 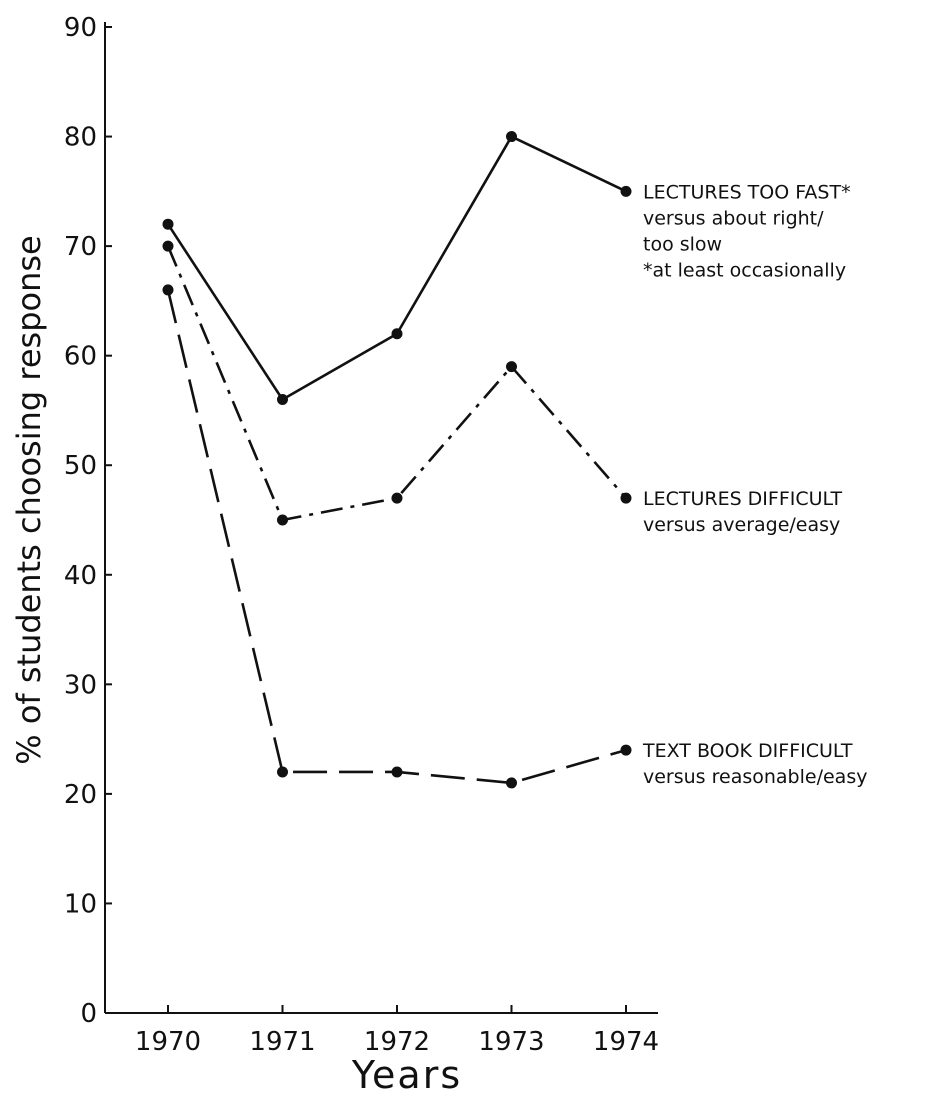 What do you see at coordinates (743, 499) in the screenshot?
I see `series-label-title: LECTURES DIFFICULT` at bounding box center [743, 499].